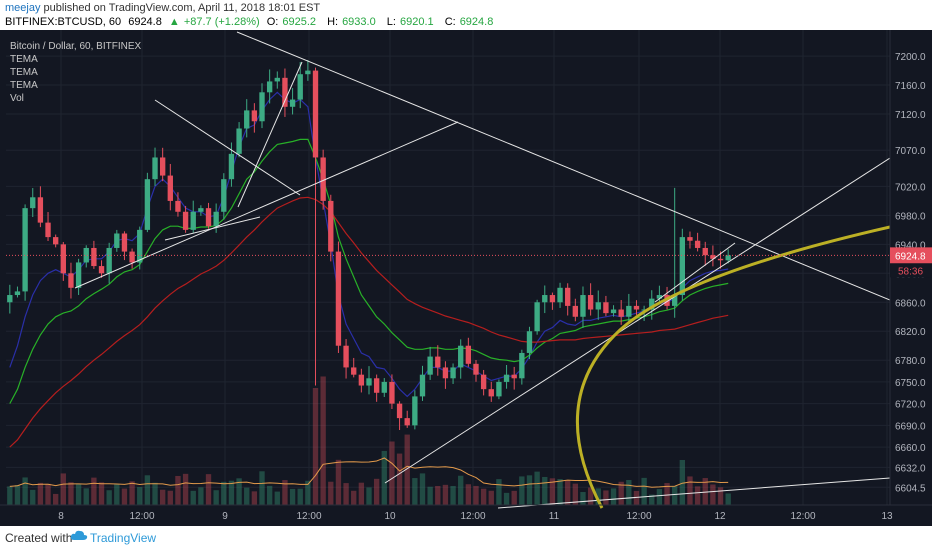  I want to click on legend-item-tema-2: TEMA, so click(24, 72).